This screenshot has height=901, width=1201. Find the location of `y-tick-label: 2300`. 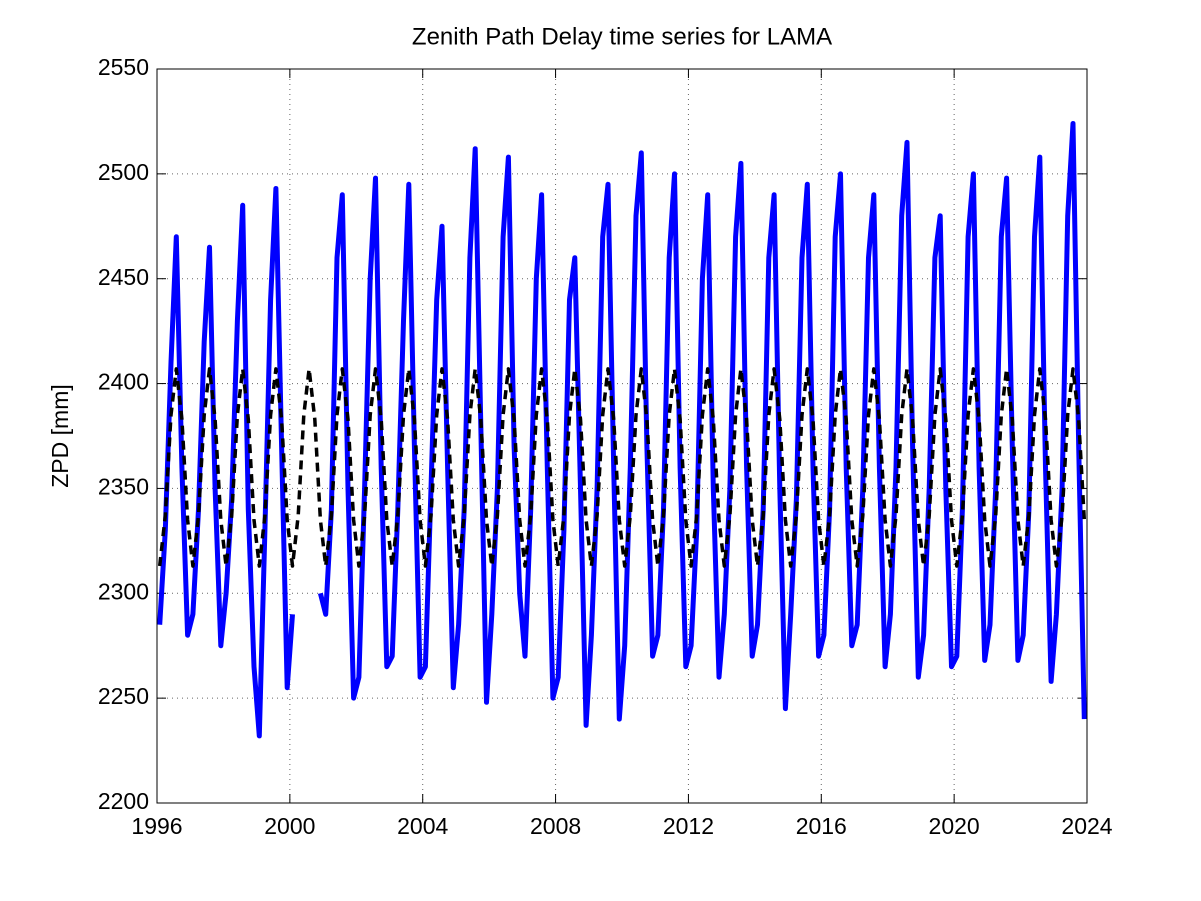

y-tick-label: 2300 is located at coordinates (123, 591).